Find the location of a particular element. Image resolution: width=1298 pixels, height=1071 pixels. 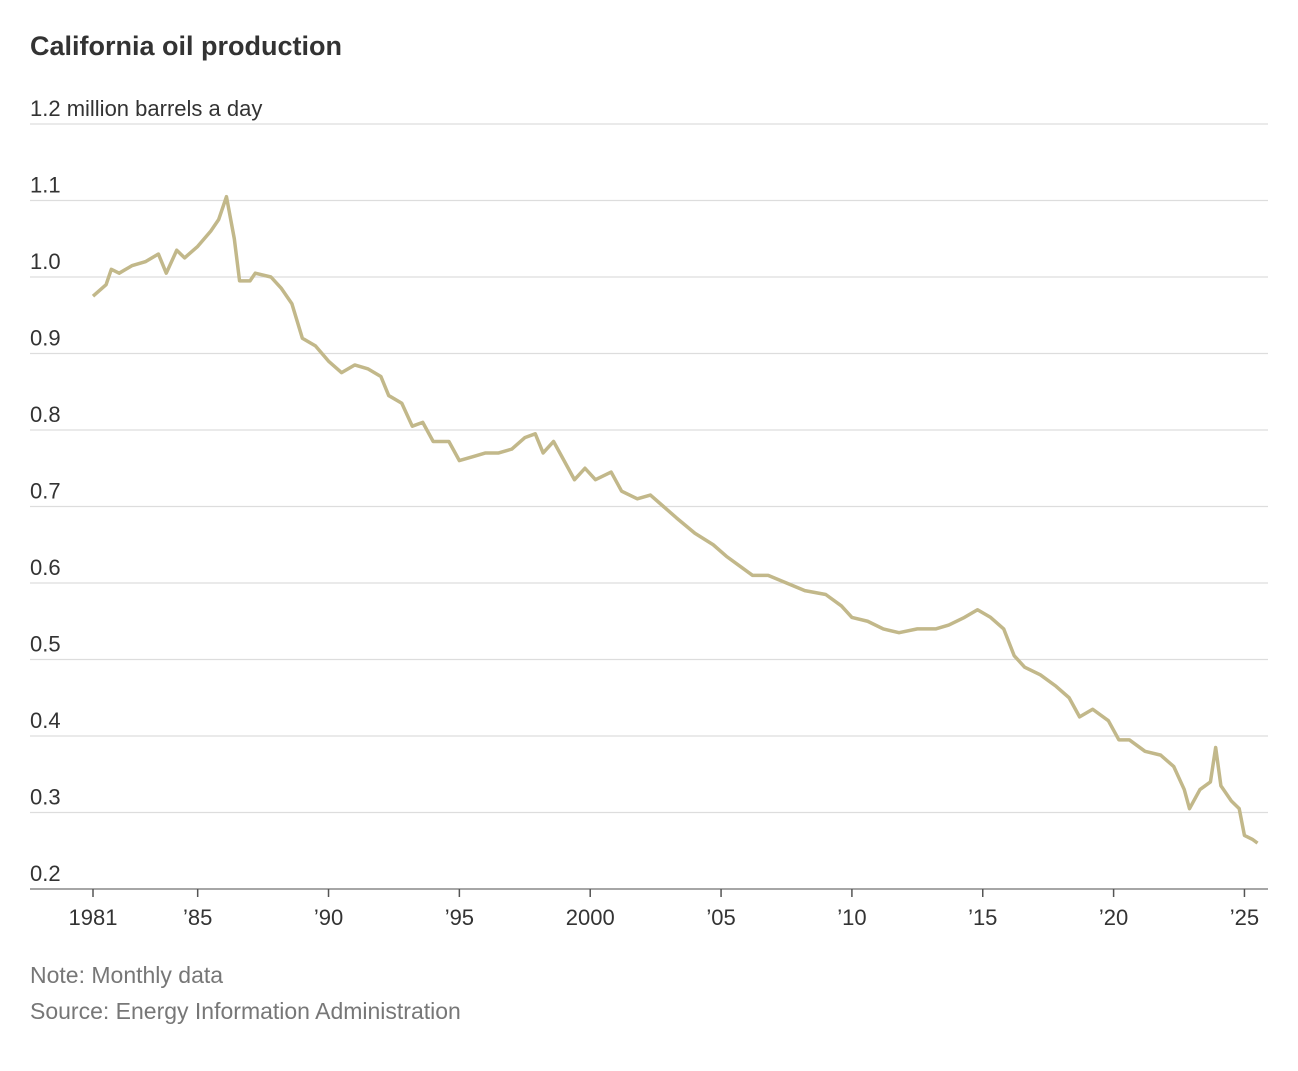

x-tick-label: ’20 is located at coordinates (1113, 917).